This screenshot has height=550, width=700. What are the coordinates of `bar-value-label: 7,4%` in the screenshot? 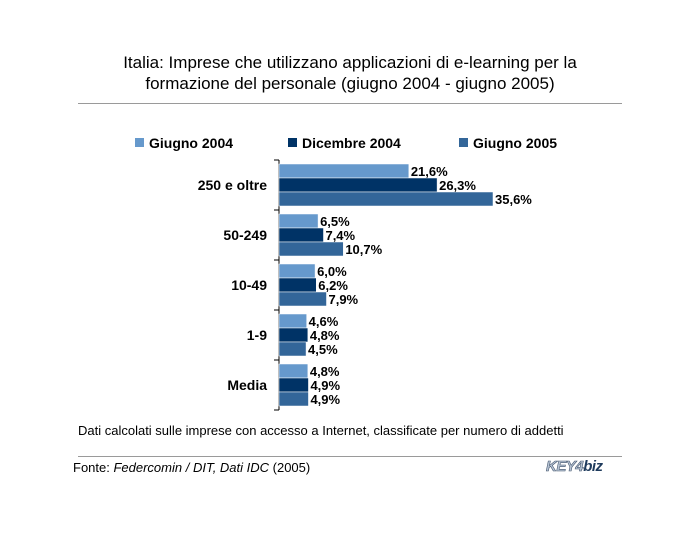 It's located at (340, 235).